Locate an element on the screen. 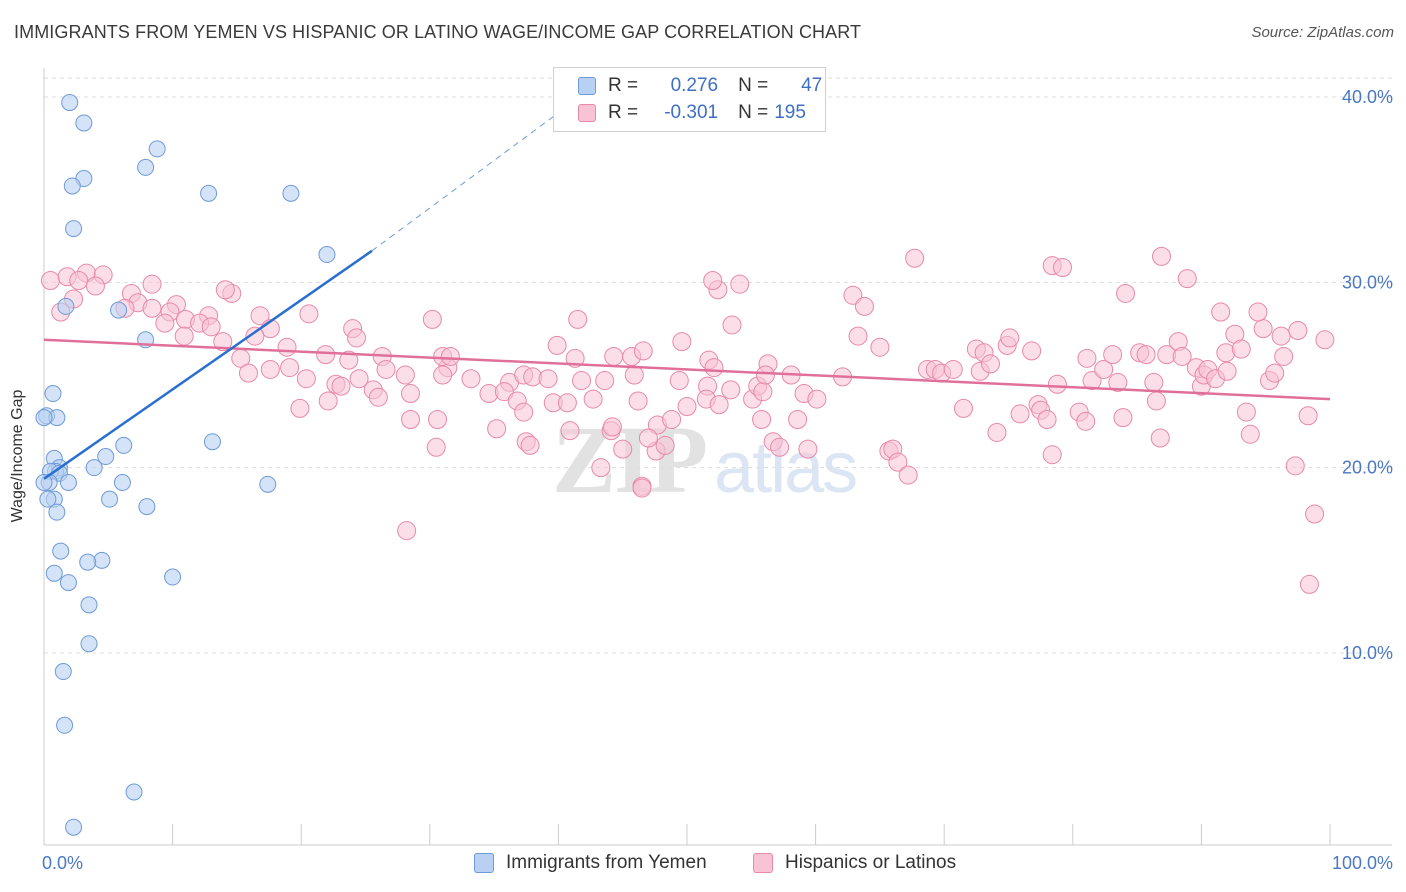 The width and height of the screenshot is (1406, 892). x-tick-label: 0.0% is located at coordinates (62, 863).